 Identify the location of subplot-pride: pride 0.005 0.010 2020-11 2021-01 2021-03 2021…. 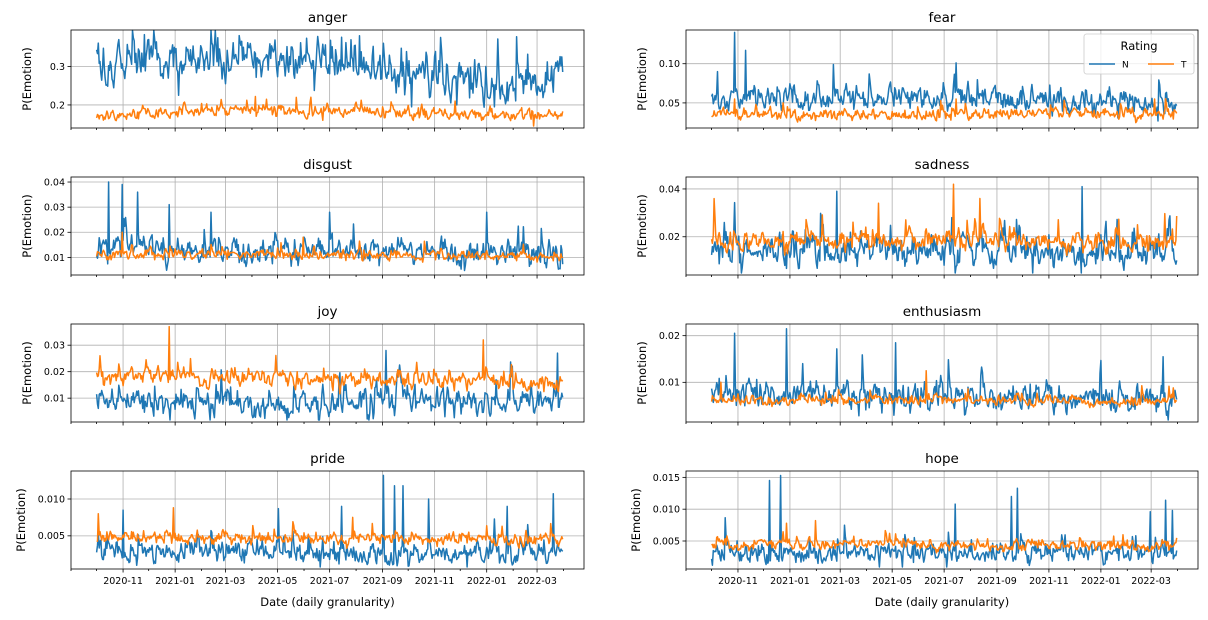
(299, 530).